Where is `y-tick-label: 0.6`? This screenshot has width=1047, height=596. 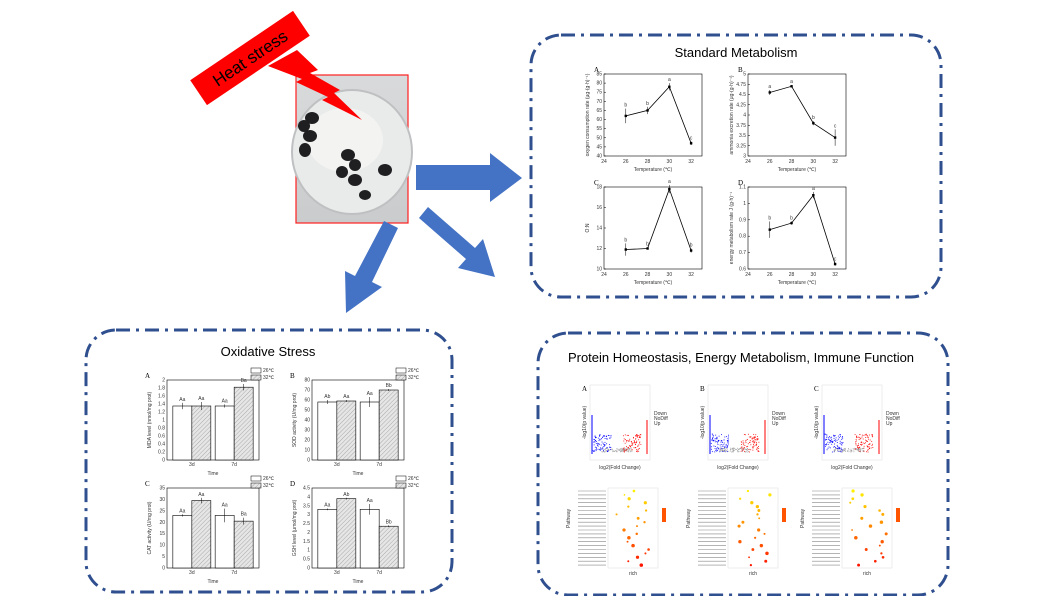 y-tick-label: 0.6 is located at coordinates (161, 437).